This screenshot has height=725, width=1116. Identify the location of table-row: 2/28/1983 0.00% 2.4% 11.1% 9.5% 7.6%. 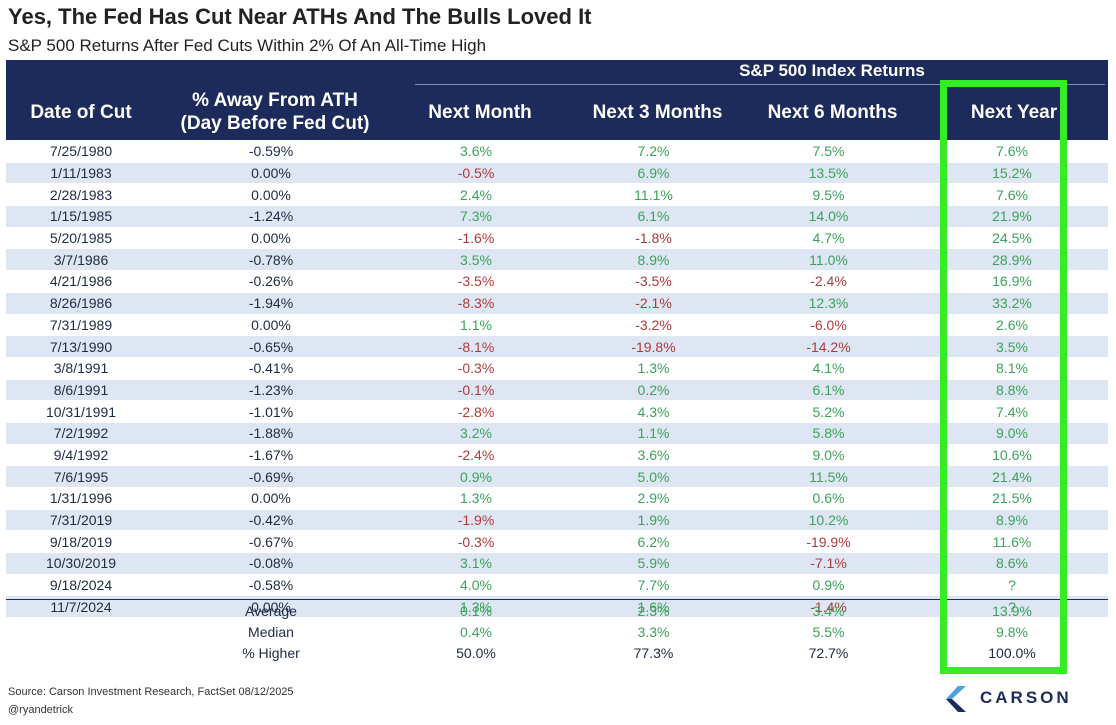
(557, 195).